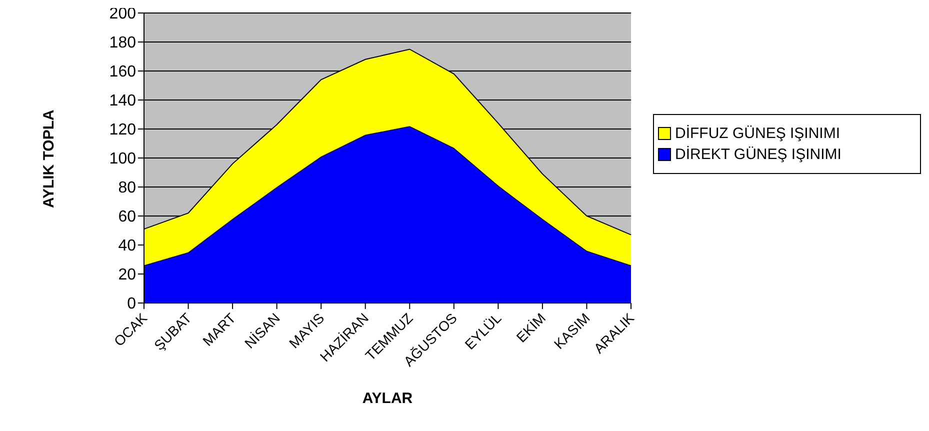 The height and width of the screenshot is (431, 929). I want to click on y-tick-label: 180, so click(122, 43).